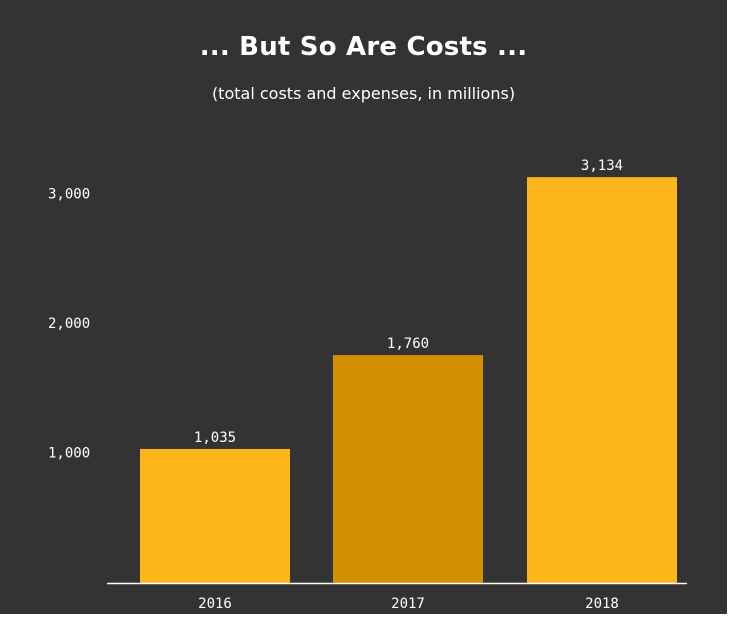 The image size is (729, 620). What do you see at coordinates (602, 604) in the screenshot?
I see `x-tick-label: 2018` at bounding box center [602, 604].